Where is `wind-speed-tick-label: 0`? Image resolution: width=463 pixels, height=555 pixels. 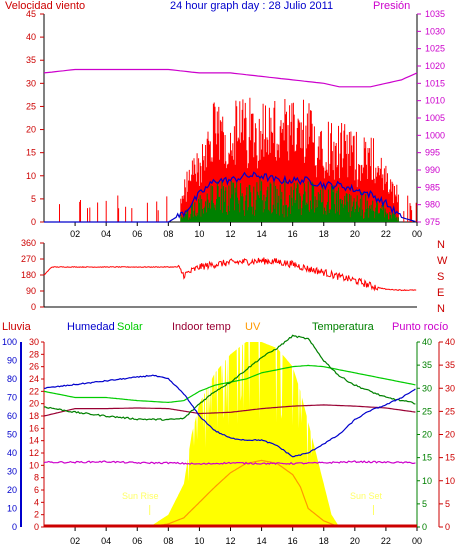
wind-speed-tick-label: 0 is located at coordinates (33, 222).